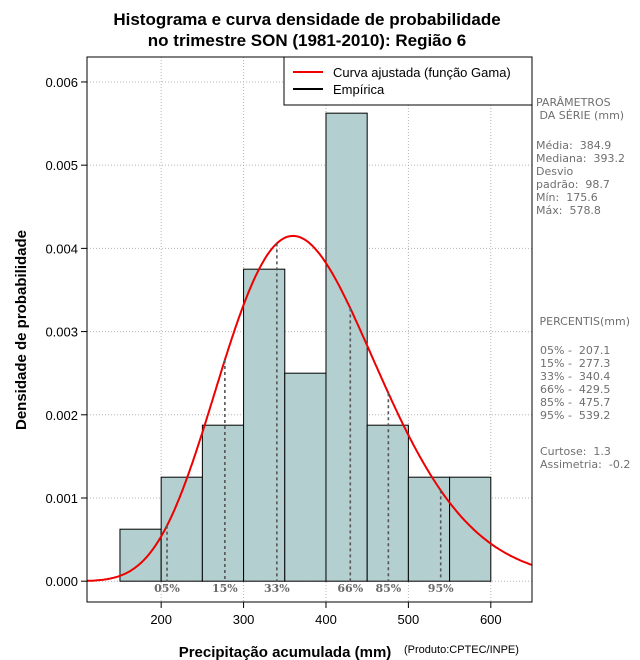  Describe the element at coordinates (307, 40) in the screenshot. I see `chart-title-line-2: no trimestre SON (1981-2010): Região 6` at that location.